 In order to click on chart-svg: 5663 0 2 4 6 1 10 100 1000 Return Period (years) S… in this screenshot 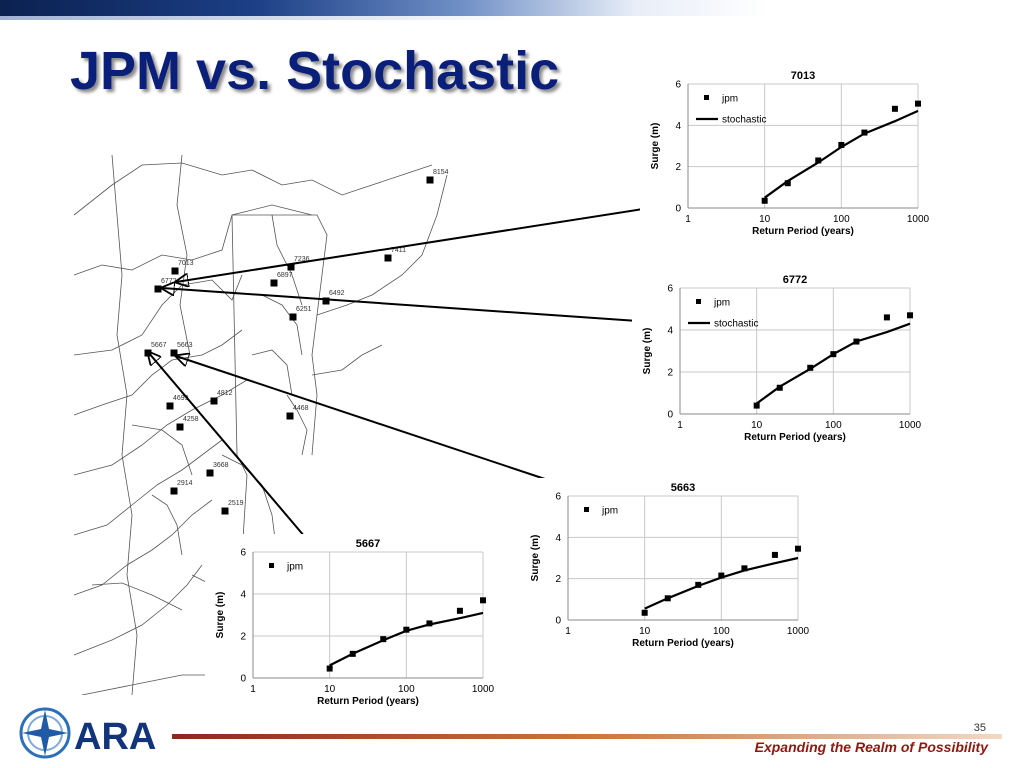, I will do `click(670, 565)`.